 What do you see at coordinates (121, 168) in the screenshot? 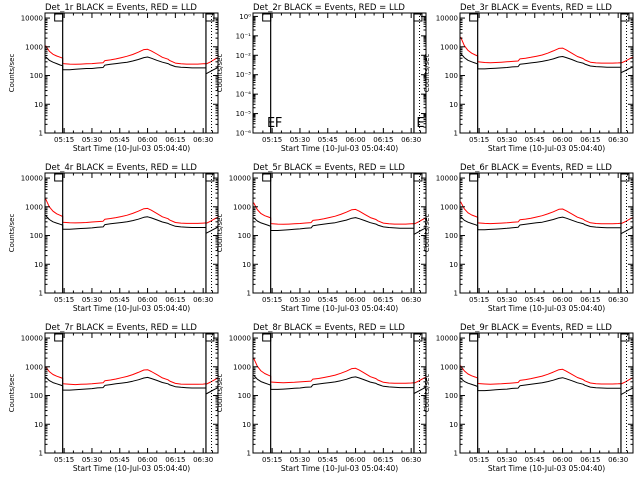
I see `panel-title: Det_4r BLACK = Events, RED = LLD` at bounding box center [121, 168].